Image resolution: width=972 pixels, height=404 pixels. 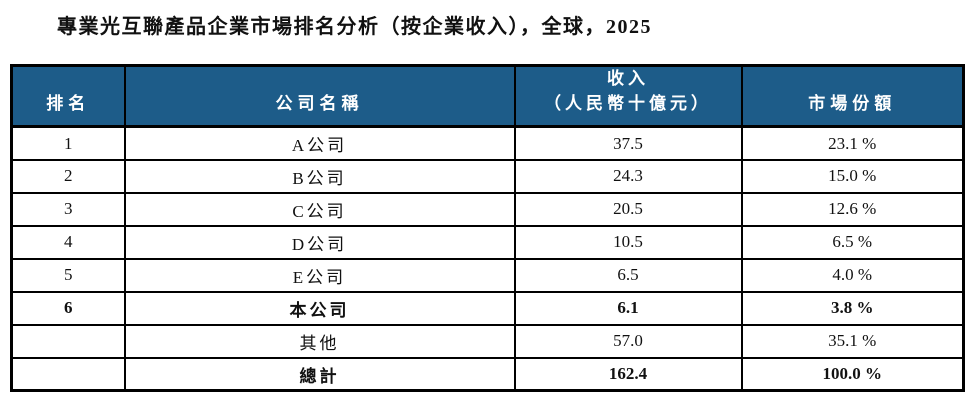 What do you see at coordinates (852, 275) in the screenshot?
I see `share-cell: 4.0 %` at bounding box center [852, 275].